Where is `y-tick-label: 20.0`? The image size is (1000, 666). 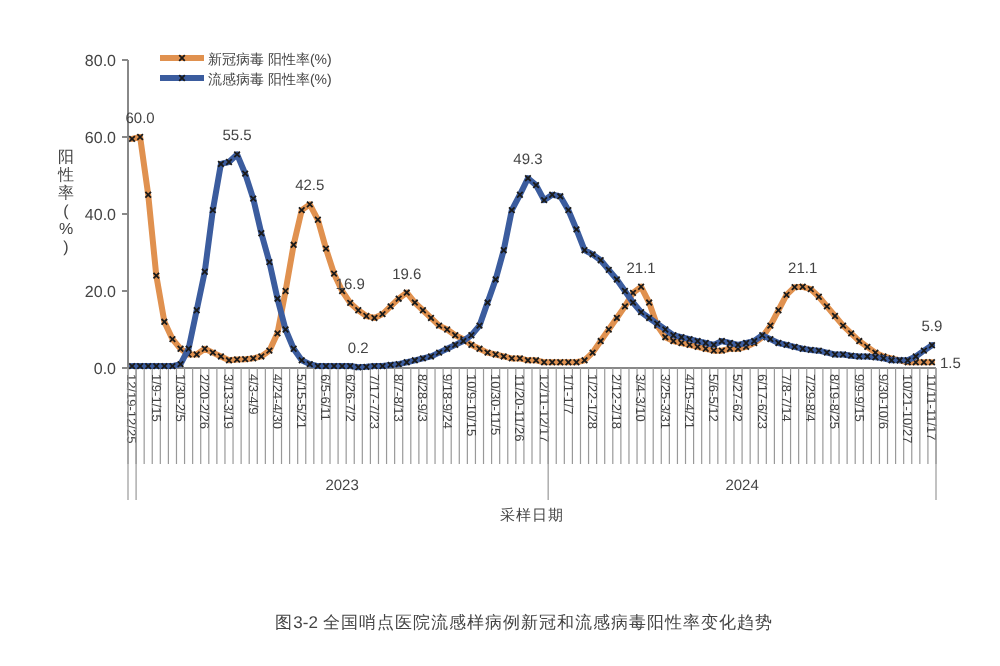
y-tick-label: 20.0 is located at coordinates (101, 292).